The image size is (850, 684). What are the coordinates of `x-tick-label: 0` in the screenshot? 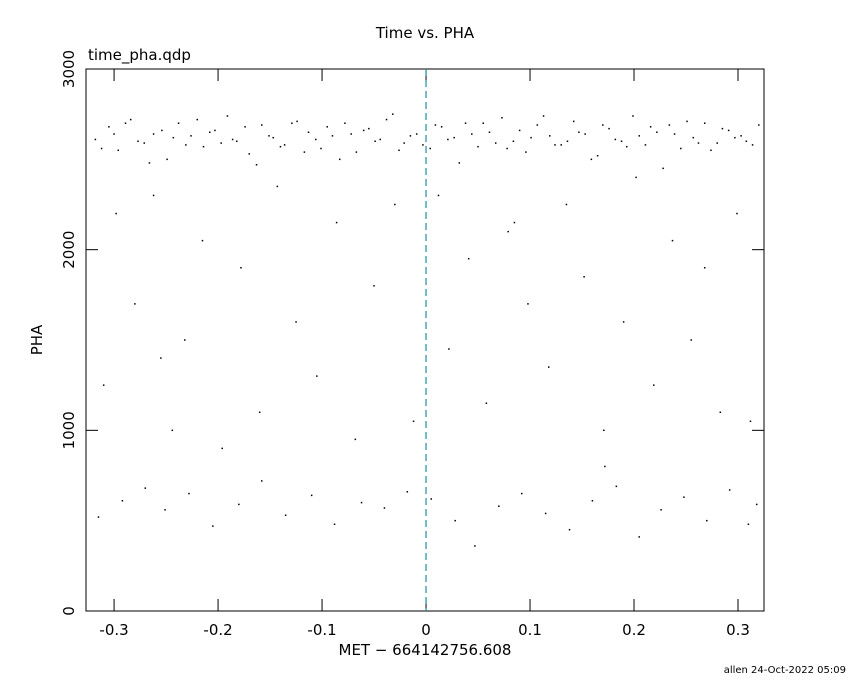 It's located at (426, 630).